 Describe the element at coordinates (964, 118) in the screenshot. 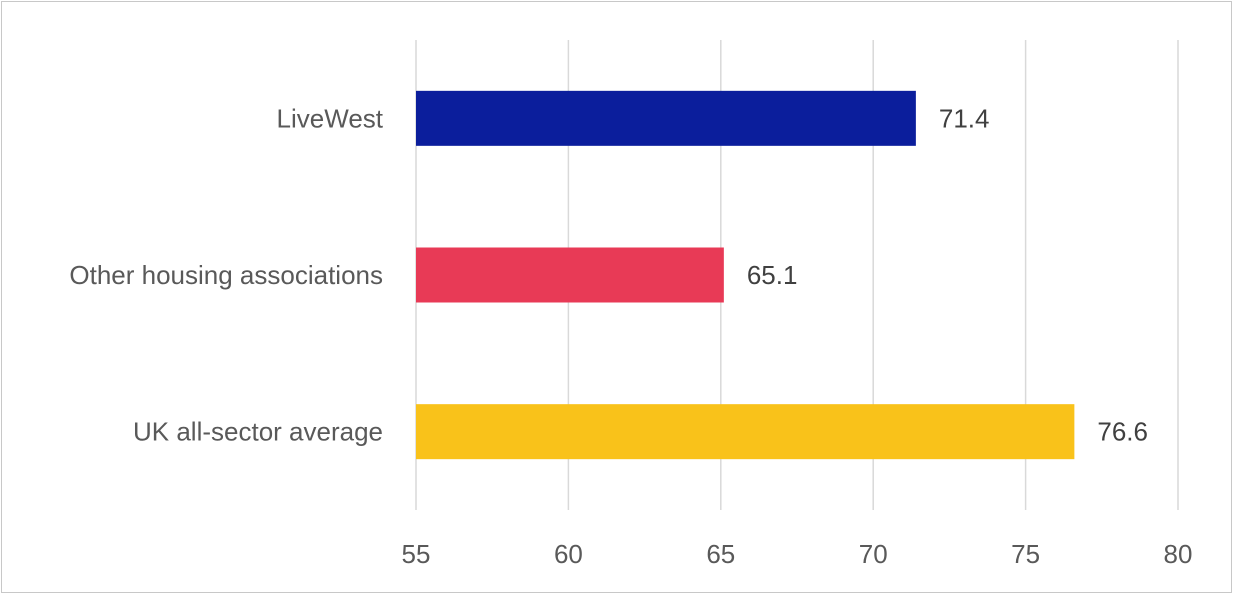

I see `data-label: 71.4` at that location.